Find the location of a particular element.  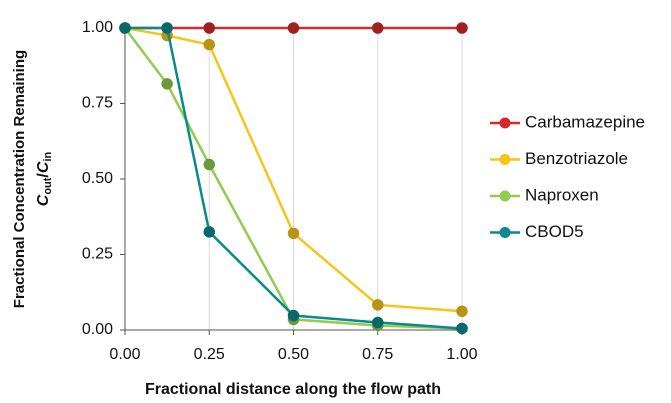

x-tick-label: 0.25 is located at coordinates (209, 354).